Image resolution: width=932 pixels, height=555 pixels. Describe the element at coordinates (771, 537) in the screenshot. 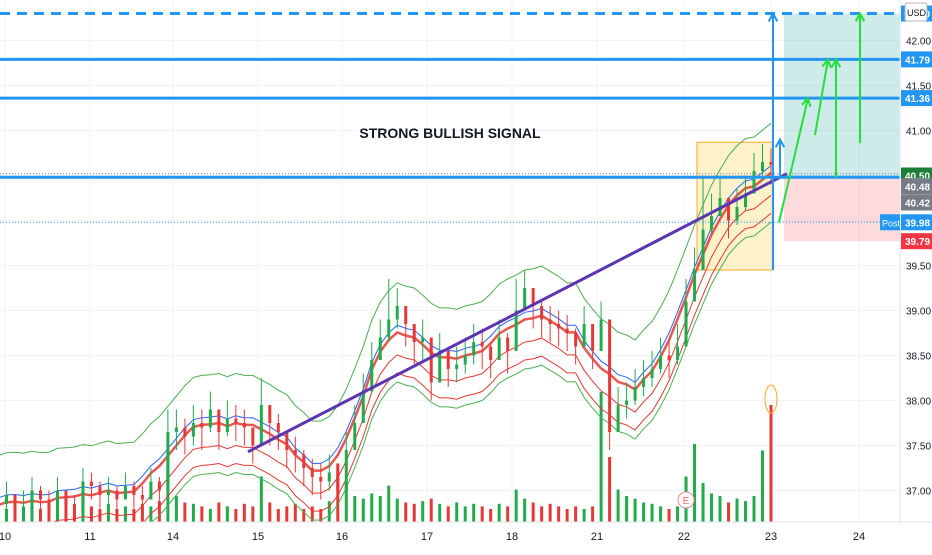

I see `x-tick-label: 23` at that location.